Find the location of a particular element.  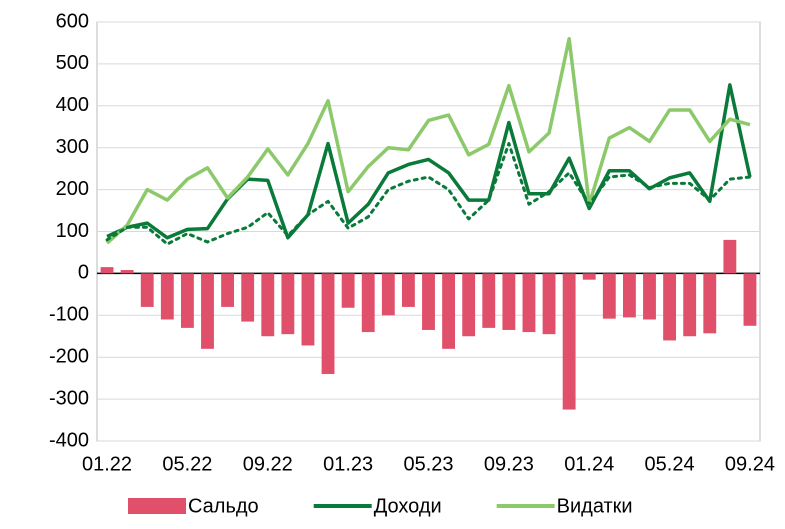

y-tick-label: 0 is located at coordinates (83, 273).